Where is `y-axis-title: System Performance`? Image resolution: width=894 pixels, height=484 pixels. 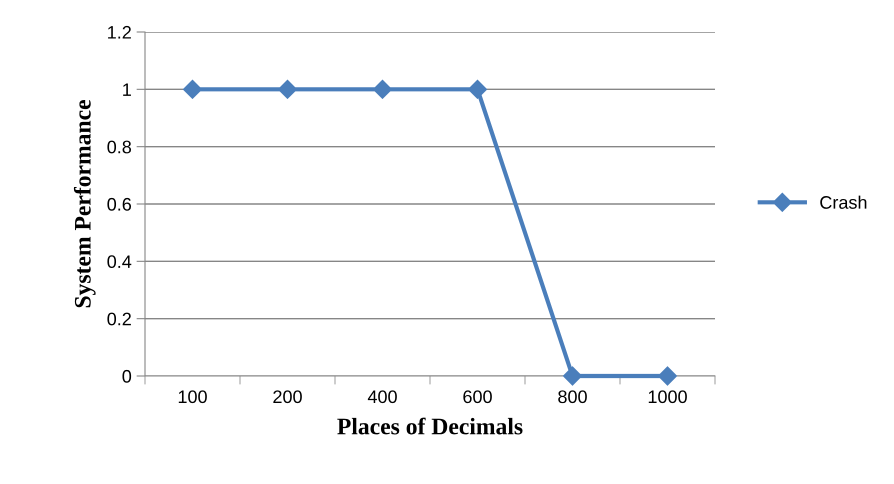
y-axis-title: System Performance is located at coordinates (85, 204).